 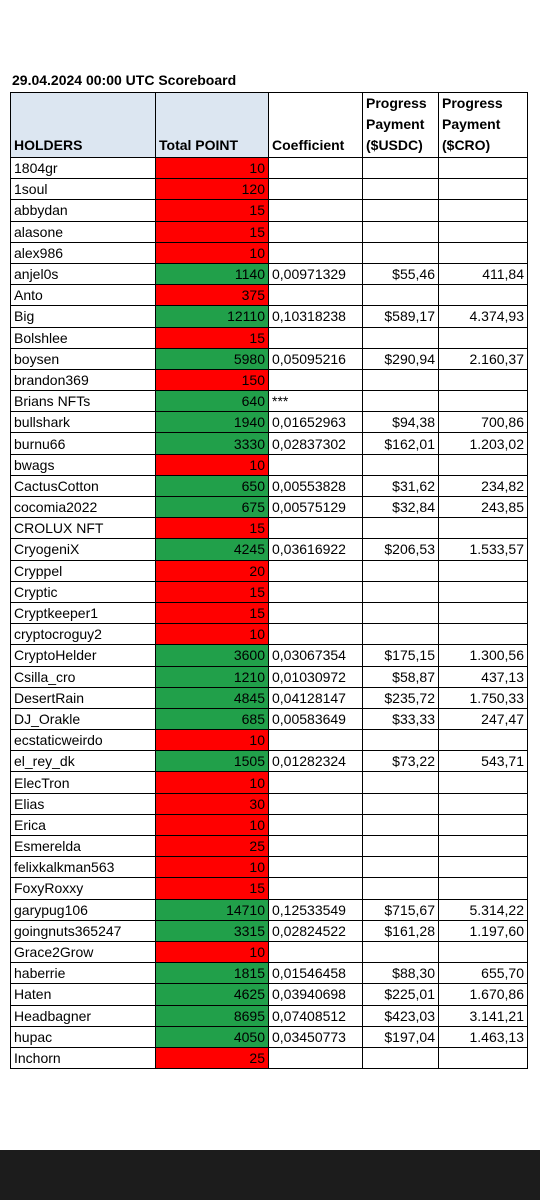 What do you see at coordinates (212, 380) in the screenshot?
I see `points-cell: 150` at bounding box center [212, 380].